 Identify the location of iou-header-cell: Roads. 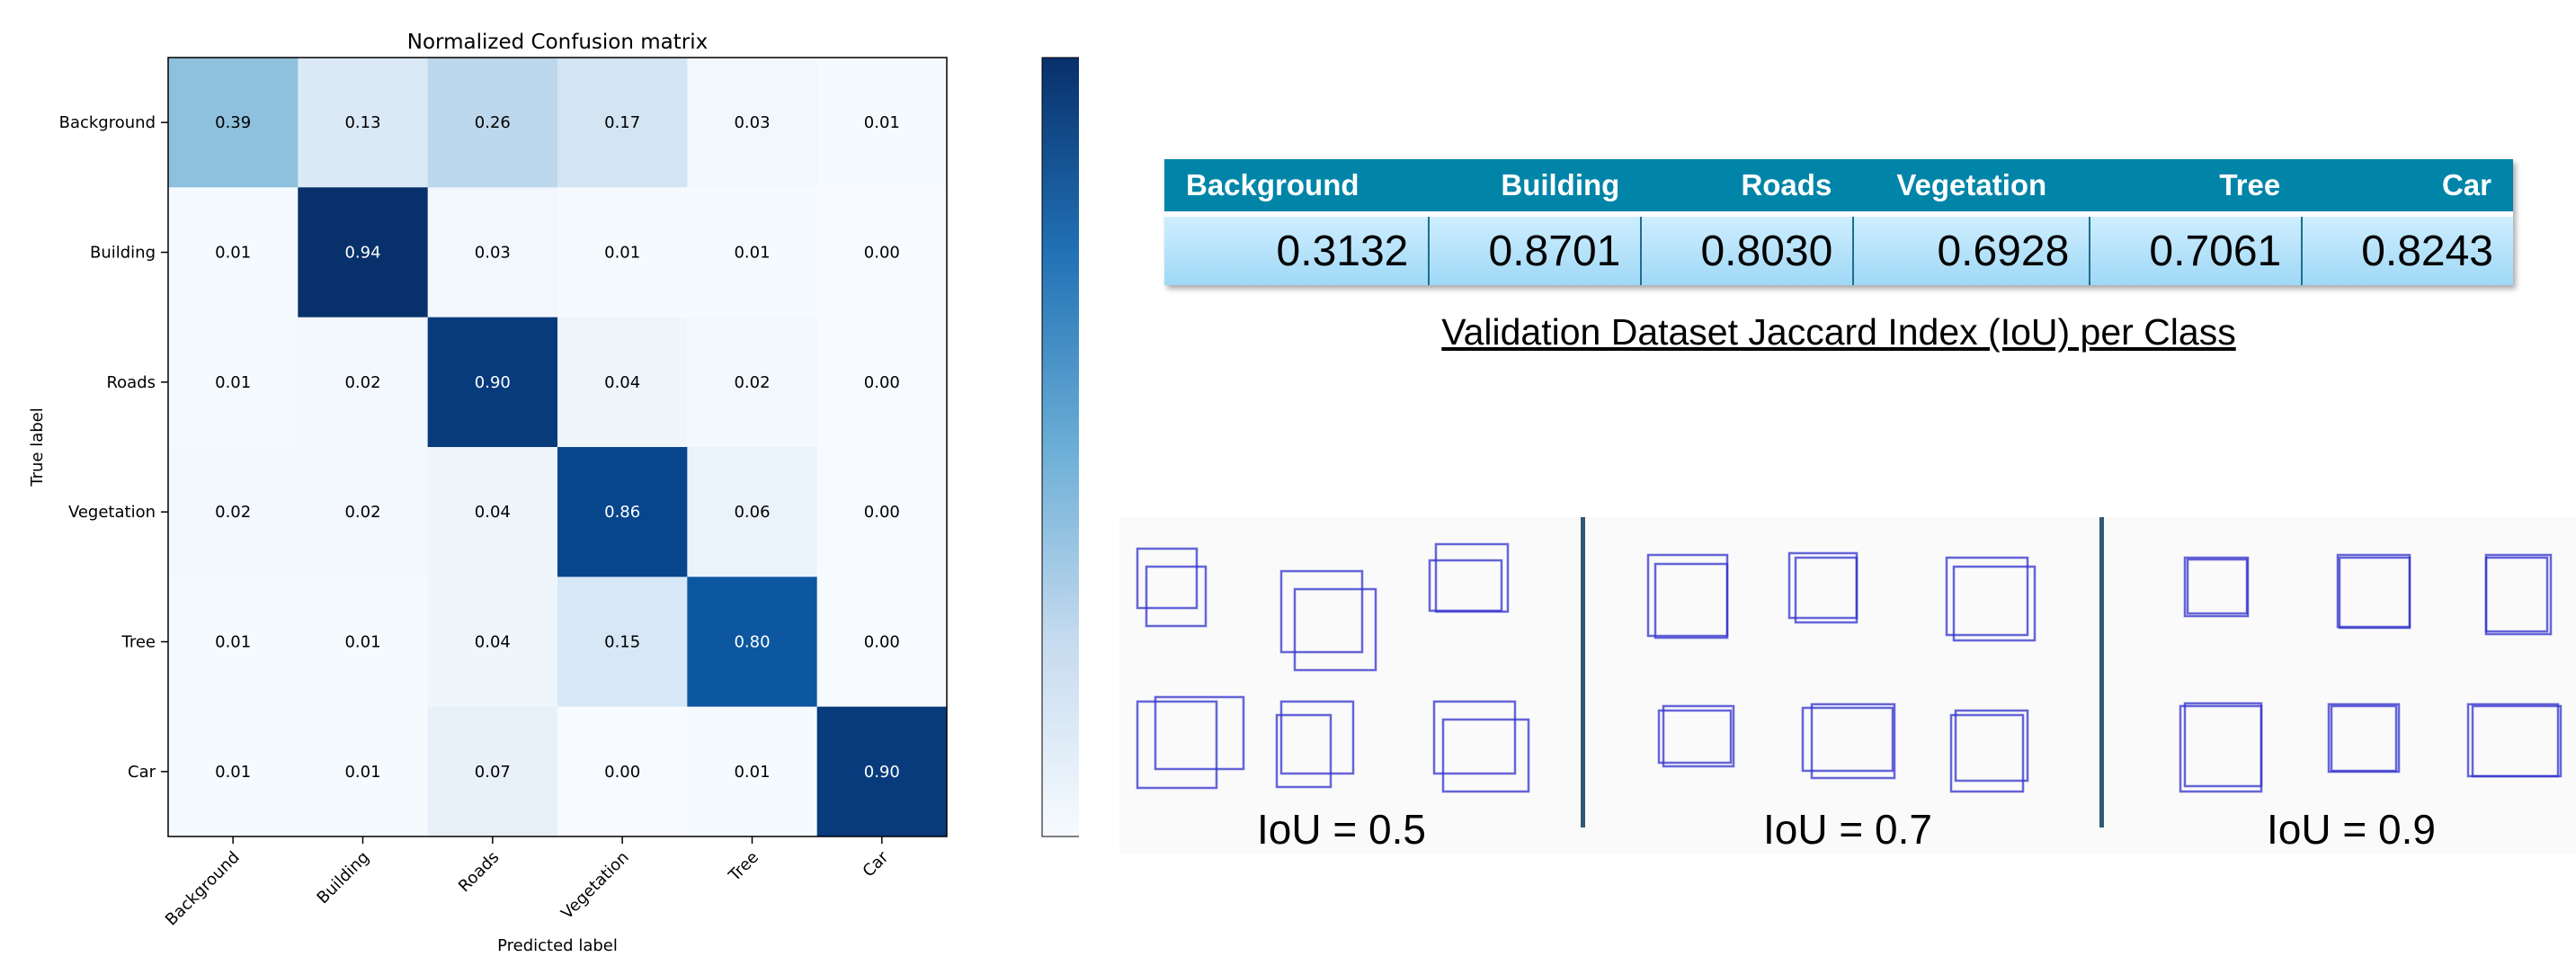
(1748, 188).